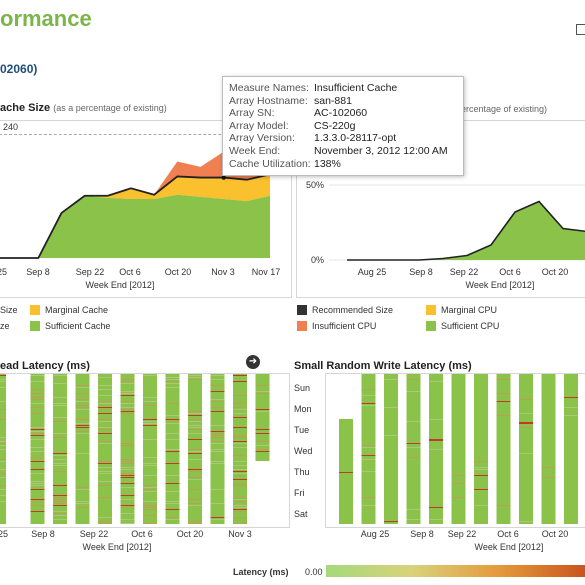 This screenshot has width=585, height=585. What do you see at coordinates (299, 493) in the screenshot?
I see `day-label: Fri` at bounding box center [299, 493].